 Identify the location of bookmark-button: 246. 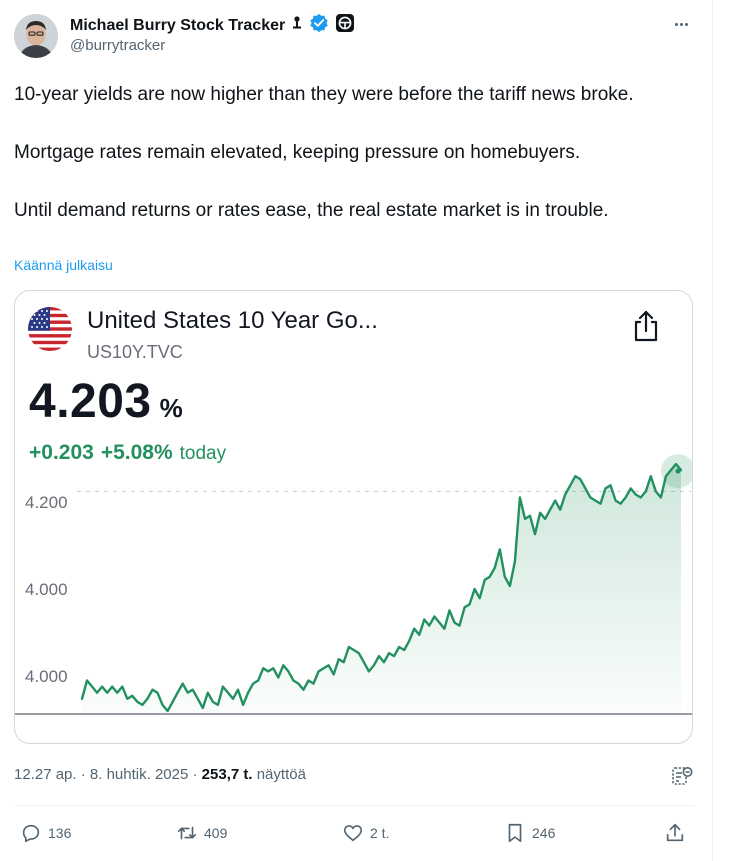
(529, 833).